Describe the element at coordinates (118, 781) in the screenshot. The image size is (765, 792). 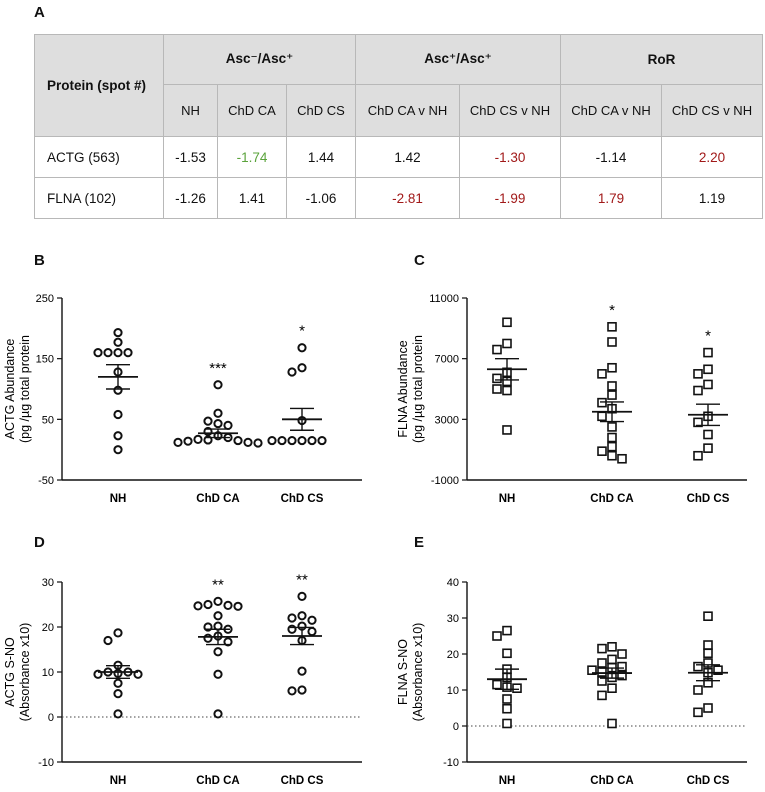
I see `x-tick-label: NH` at that location.